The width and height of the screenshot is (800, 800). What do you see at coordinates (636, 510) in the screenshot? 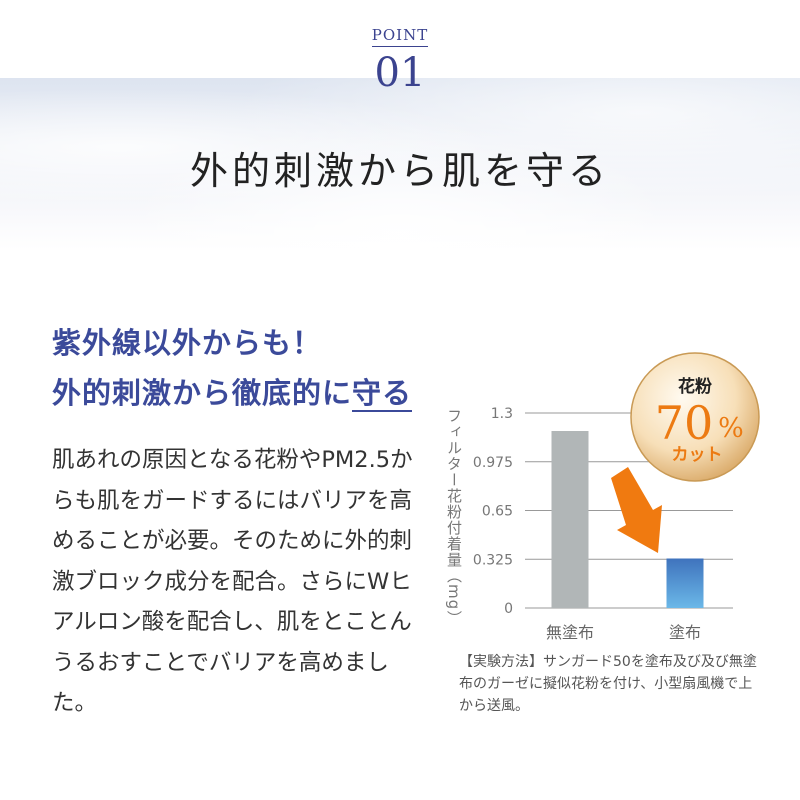
I see `down-arrow-icon` at bounding box center [636, 510].